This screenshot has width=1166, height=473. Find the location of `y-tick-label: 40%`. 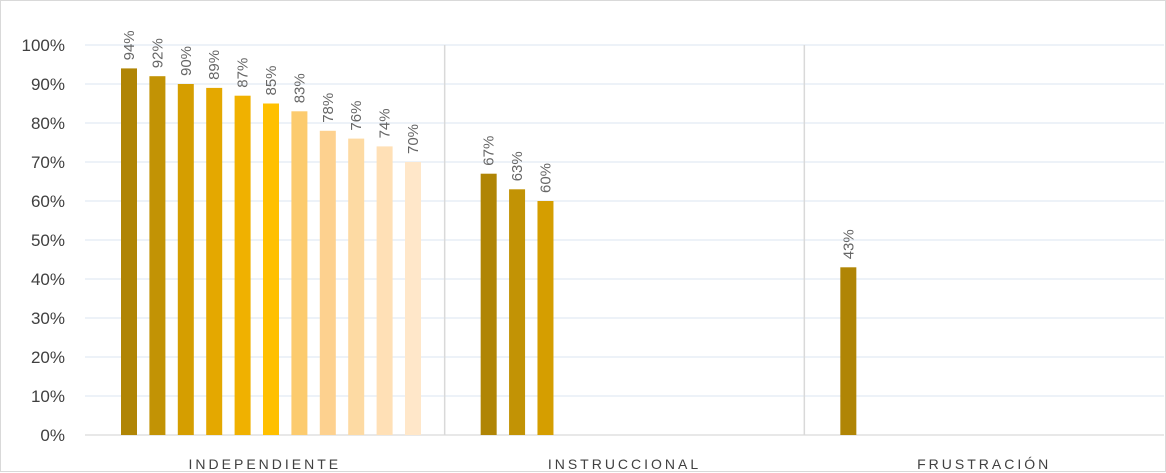

y-tick-label: 40% is located at coordinates (48, 279).